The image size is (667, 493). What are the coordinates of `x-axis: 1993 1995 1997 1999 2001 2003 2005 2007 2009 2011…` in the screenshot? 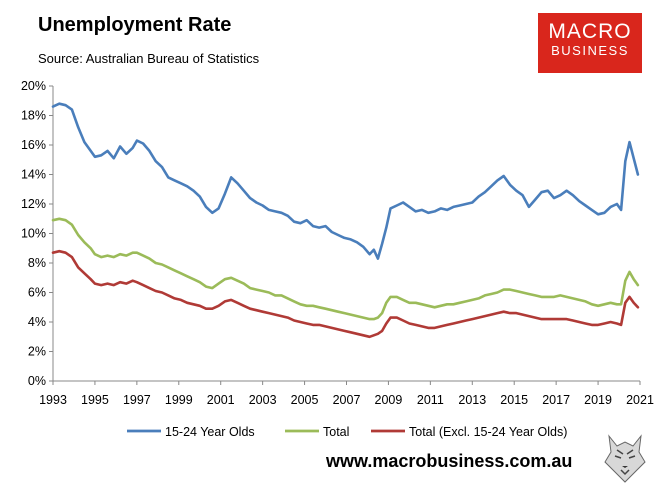 It's located at (346, 393).